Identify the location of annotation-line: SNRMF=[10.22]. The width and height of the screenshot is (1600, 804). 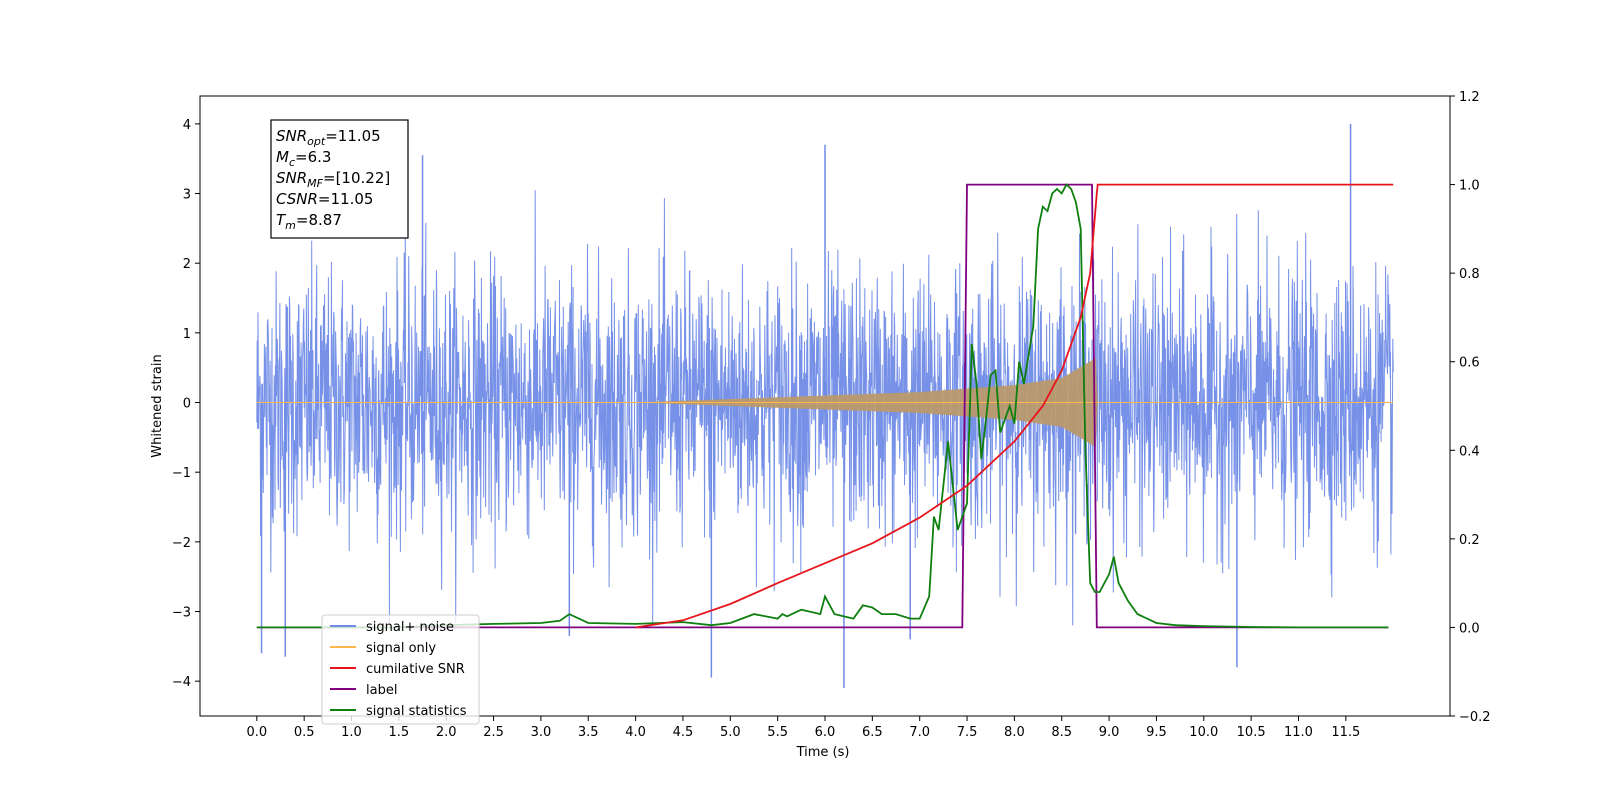
(333, 179).